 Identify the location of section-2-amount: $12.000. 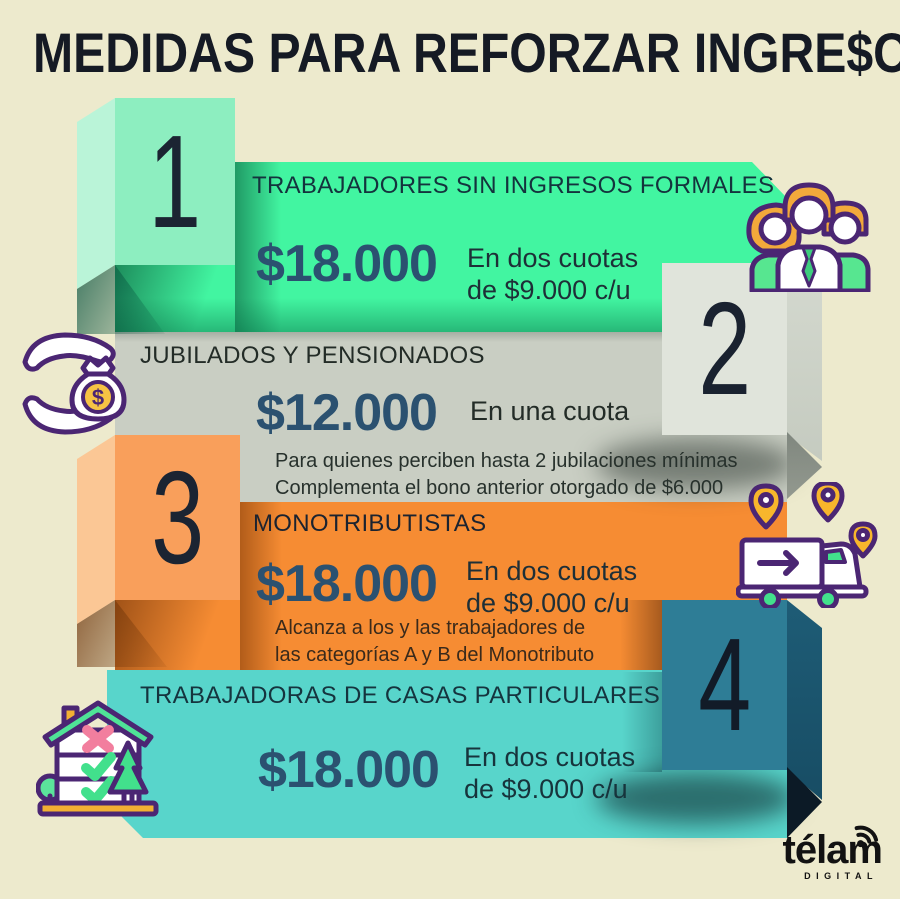
(347, 413).